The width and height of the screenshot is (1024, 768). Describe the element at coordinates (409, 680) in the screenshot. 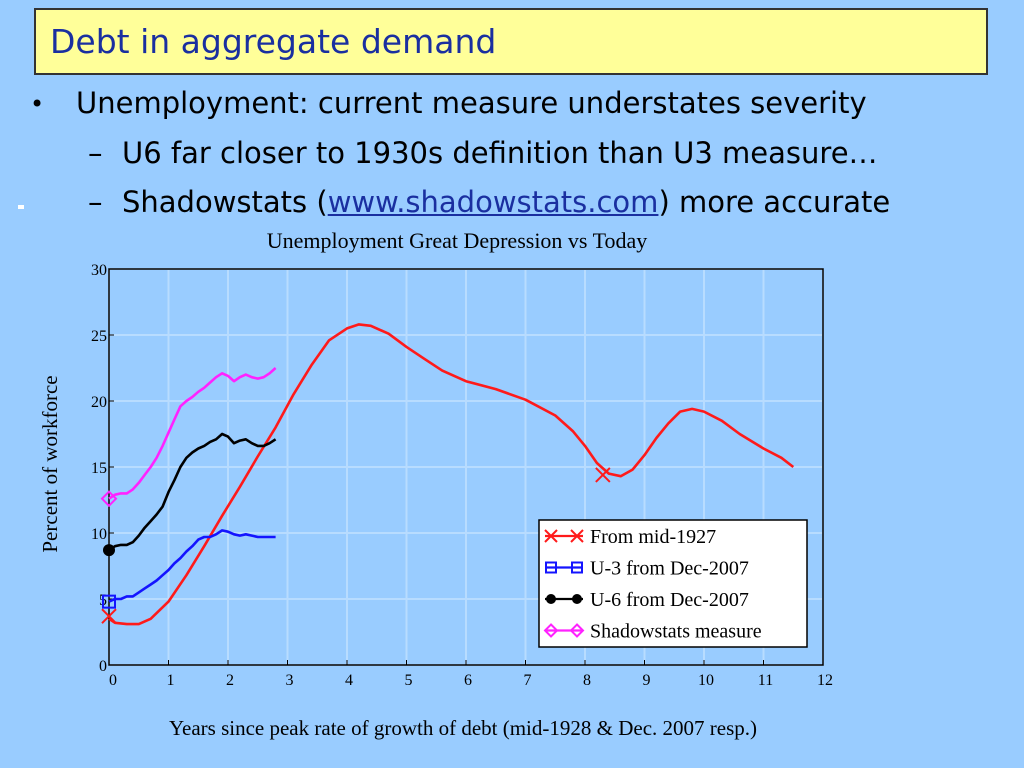

I see `x-tick-label: 5` at that location.